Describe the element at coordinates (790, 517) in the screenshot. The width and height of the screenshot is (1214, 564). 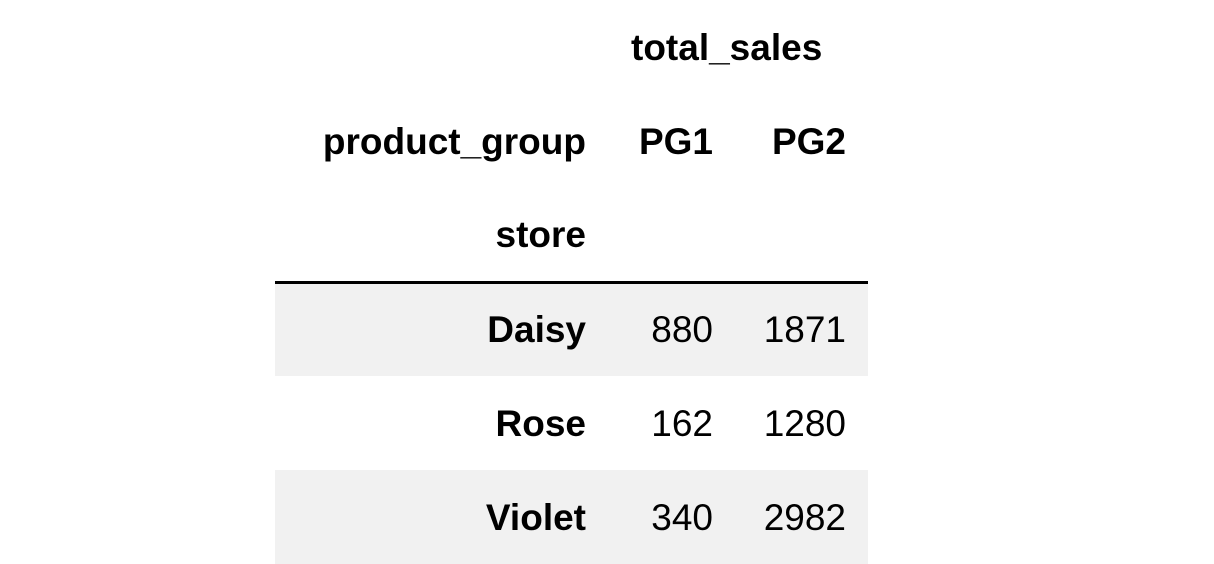
I see `table-cell: 2982` at that location.